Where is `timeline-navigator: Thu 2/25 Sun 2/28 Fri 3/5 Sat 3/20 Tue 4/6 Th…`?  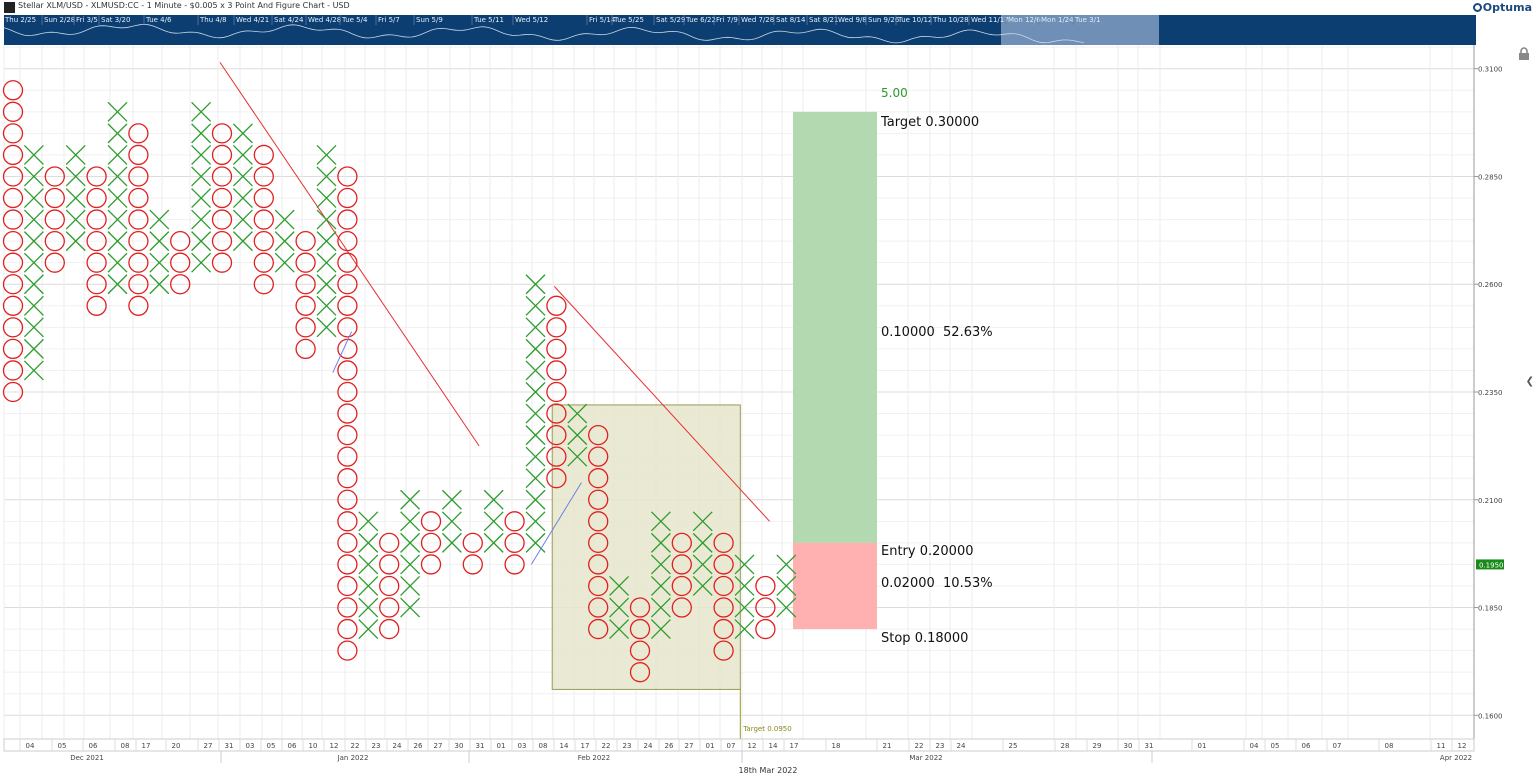 timeline-navigator: Thu 2/25 Sun 2/28 Fri 3/5 Sat 3/20 Tue 4/6 Th… is located at coordinates (739, 30).